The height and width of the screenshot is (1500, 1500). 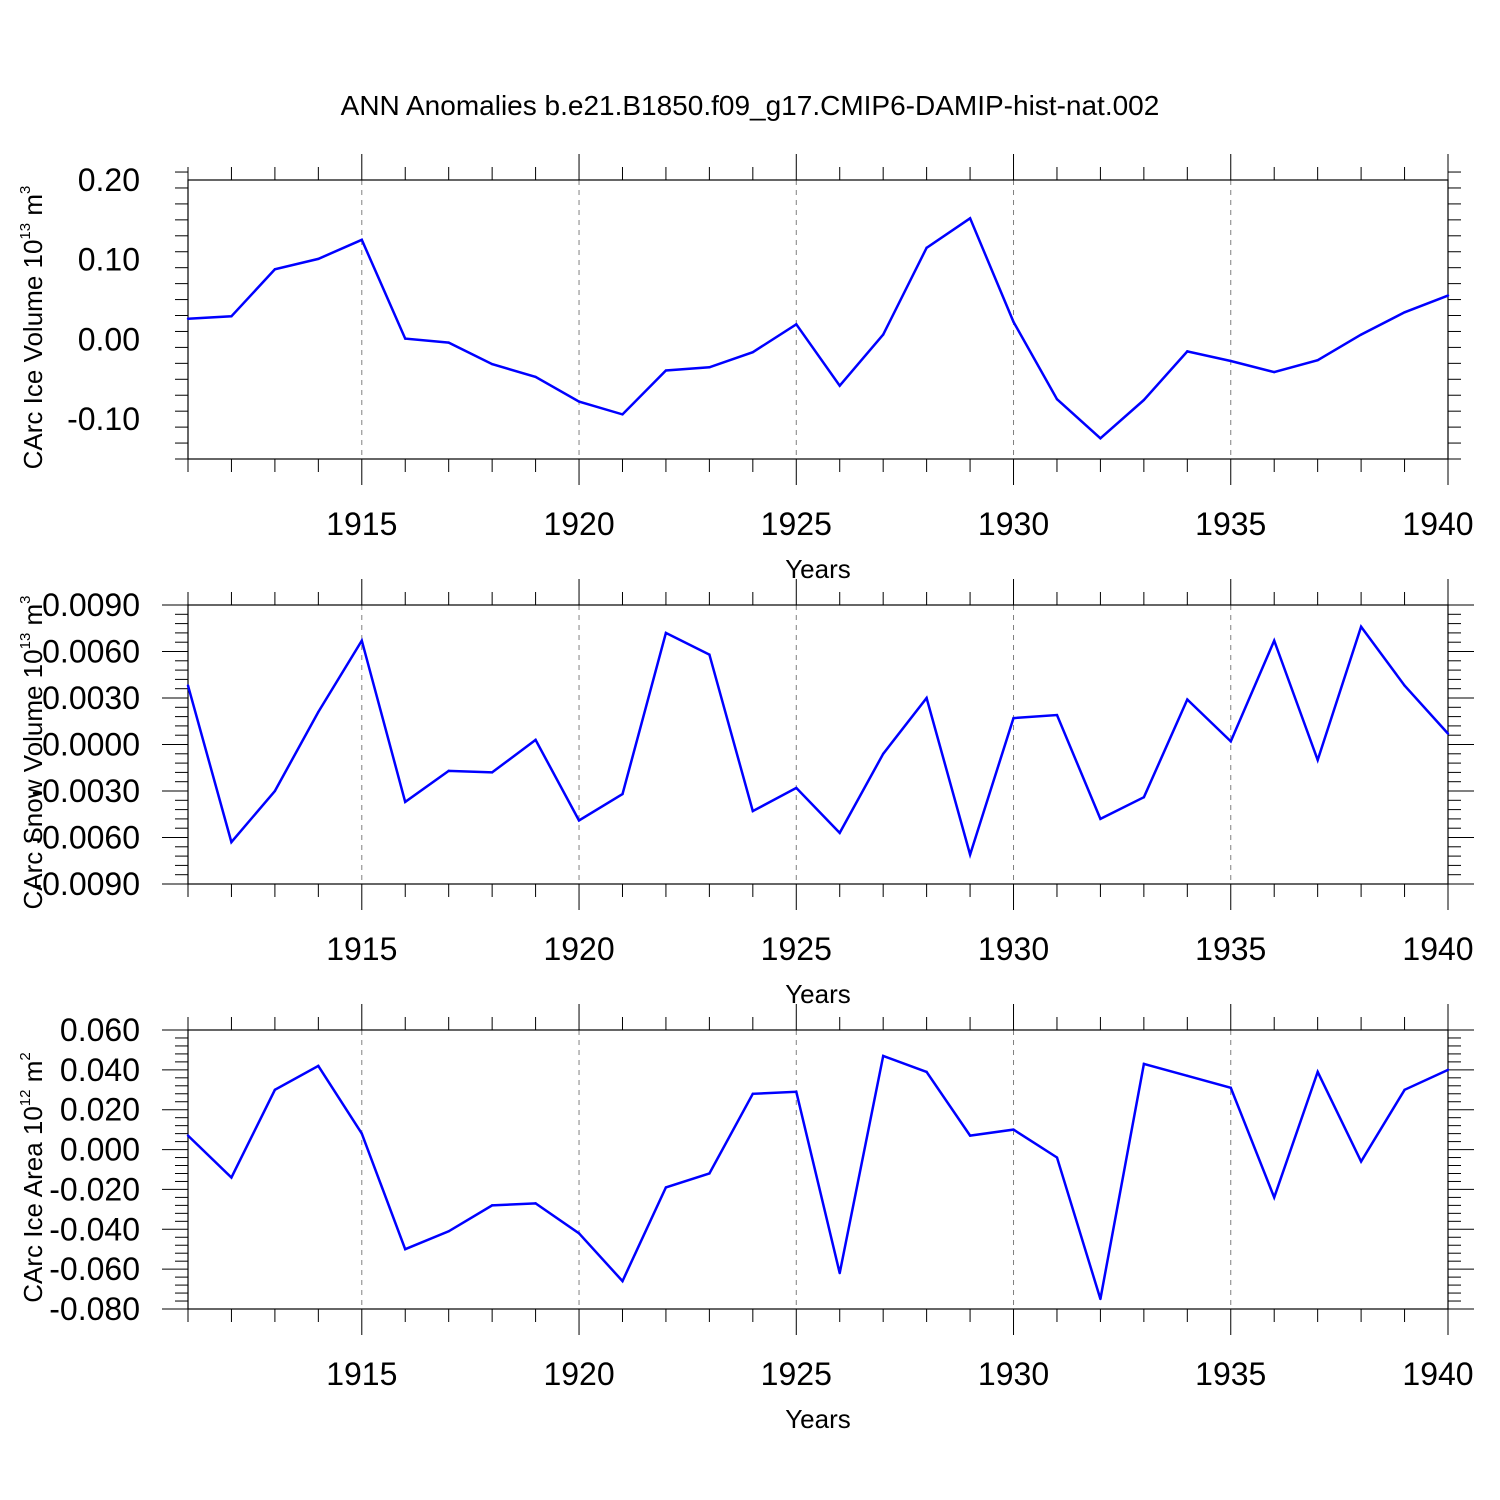 What do you see at coordinates (85, 838) in the screenshot?
I see `y-tick-label: -0.0060` at bounding box center [85, 838].